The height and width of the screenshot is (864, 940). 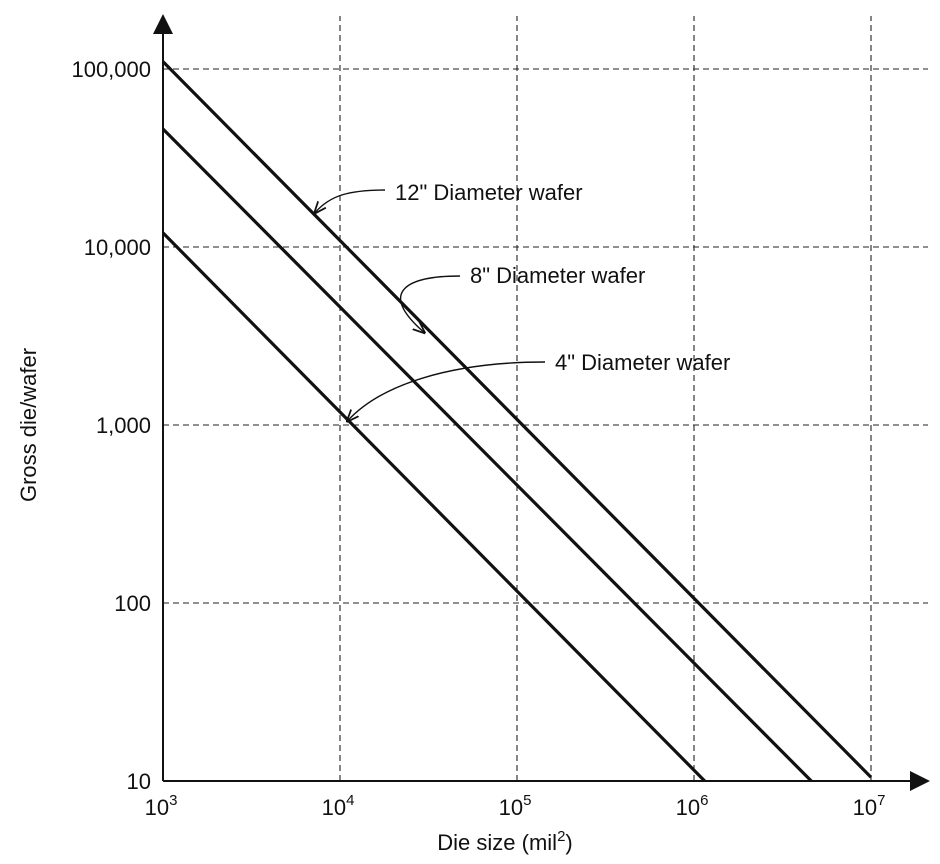 What do you see at coordinates (515, 806) in the screenshot?
I see `x-tick-label: 10⁵` at bounding box center [515, 806].